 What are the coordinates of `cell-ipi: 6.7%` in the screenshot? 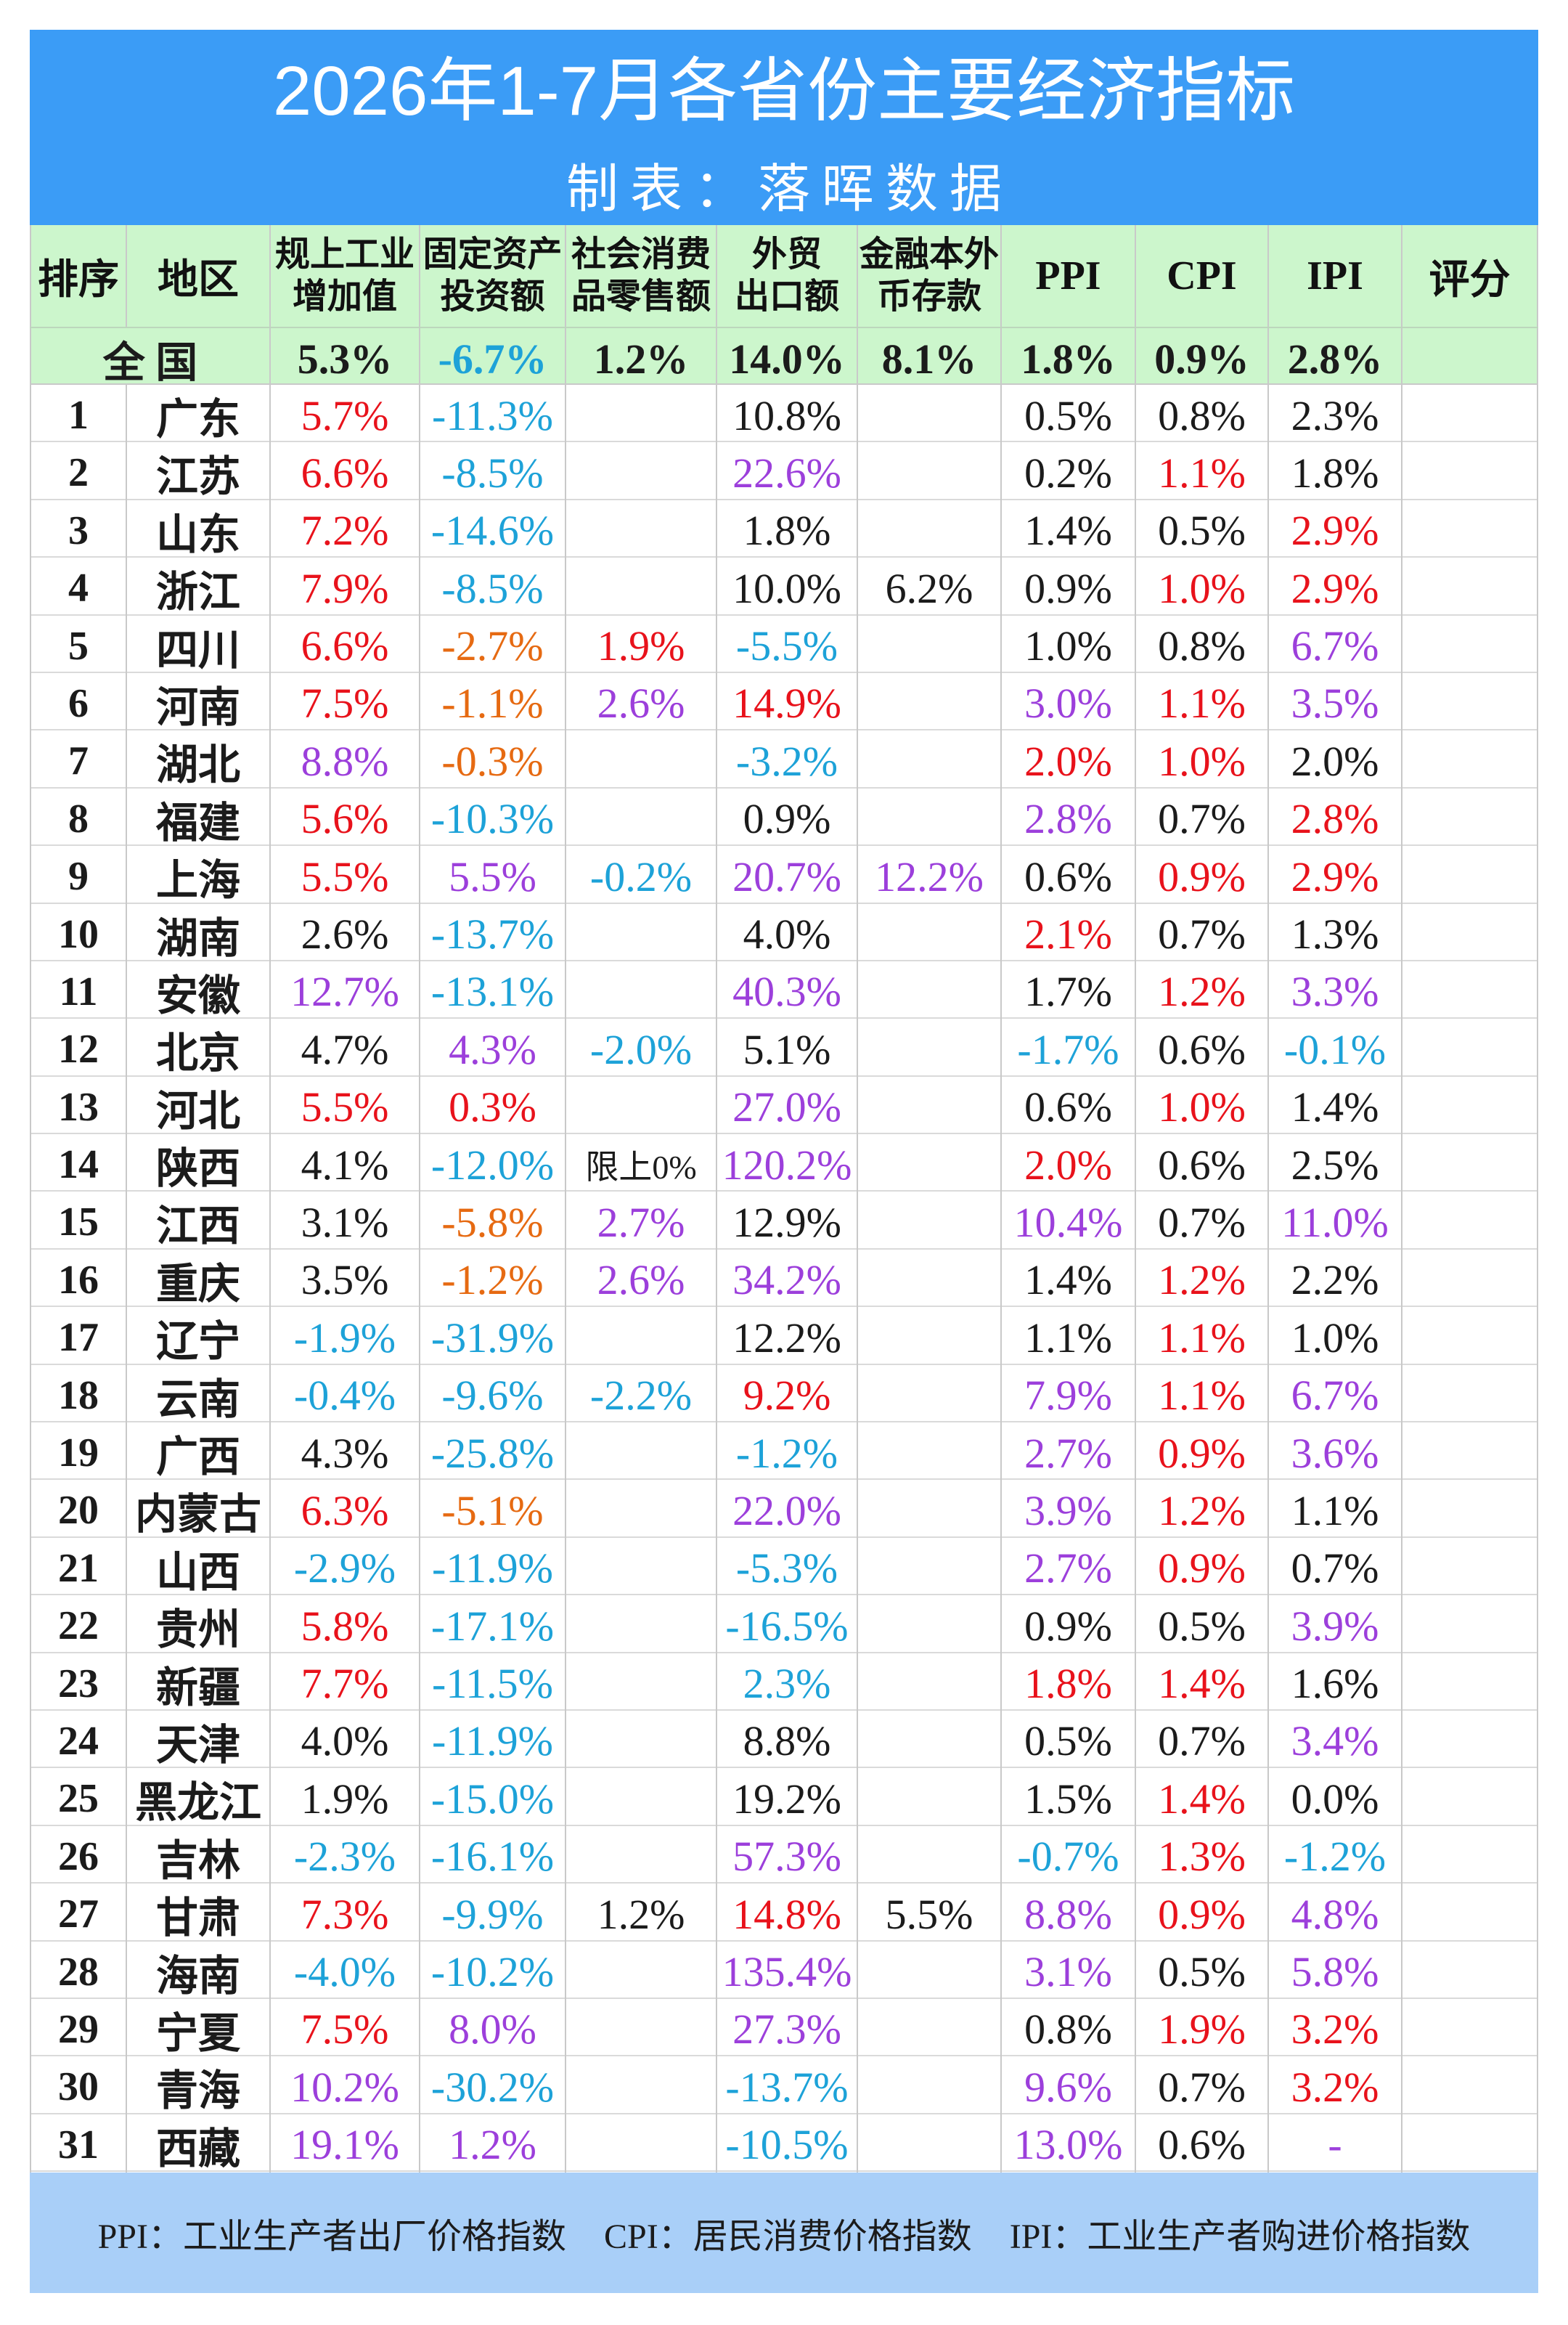 It's located at (1336, 646).